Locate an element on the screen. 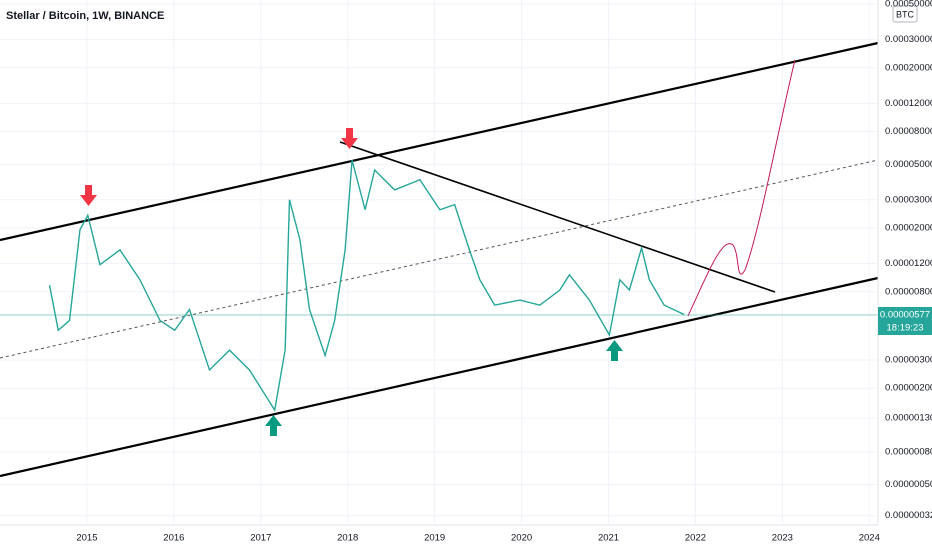 The width and height of the screenshot is (932, 550). y-tick-label: 0.00002000 is located at coordinates (908, 228).